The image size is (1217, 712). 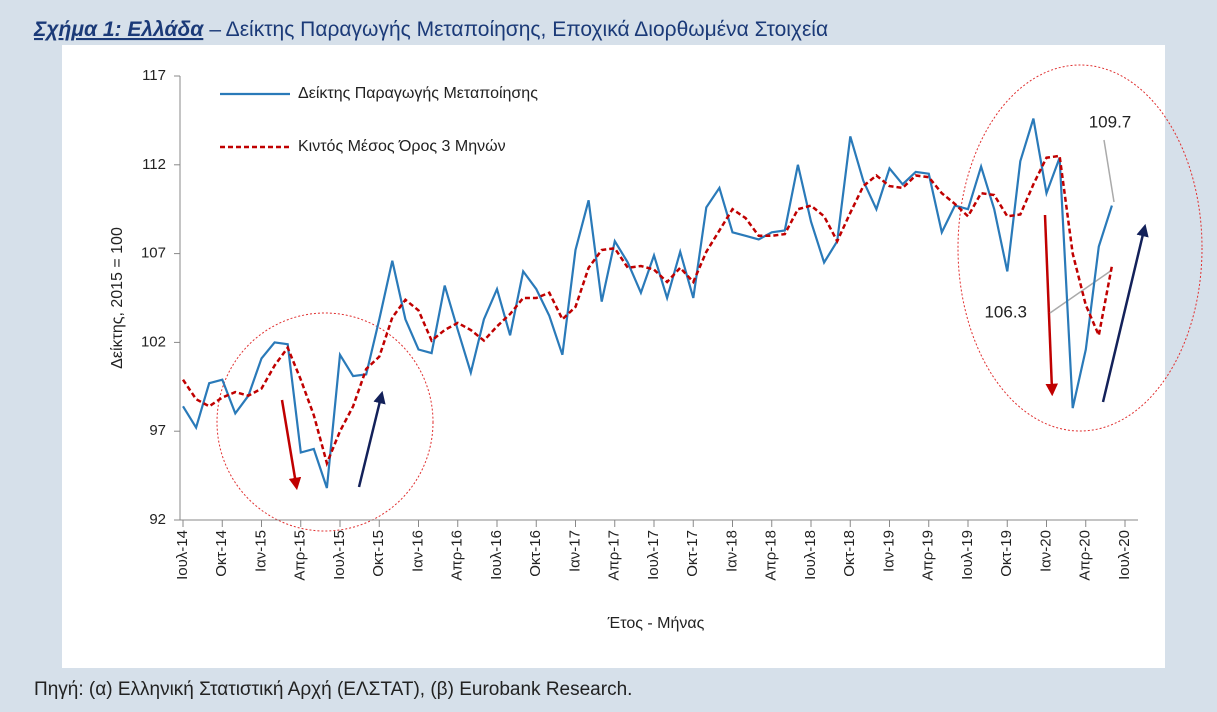 What do you see at coordinates (221, 553) in the screenshot?
I see `x-tick-label: Οκτ-14` at bounding box center [221, 553].